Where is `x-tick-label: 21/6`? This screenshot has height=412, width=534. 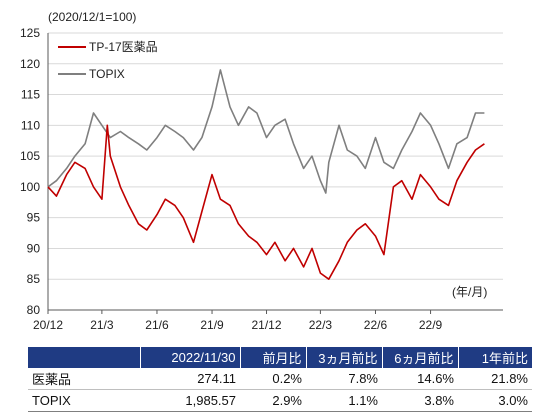 x-tick-label: 21/6 is located at coordinates (157, 324).